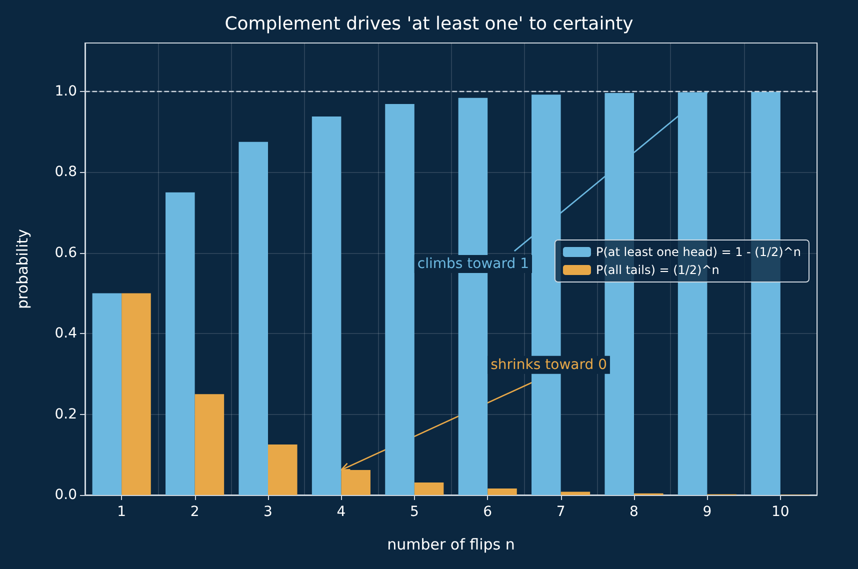 This screenshot has height=569, width=858. Describe the element at coordinates (414, 512) in the screenshot. I see `x-tick-label: 5` at that location.